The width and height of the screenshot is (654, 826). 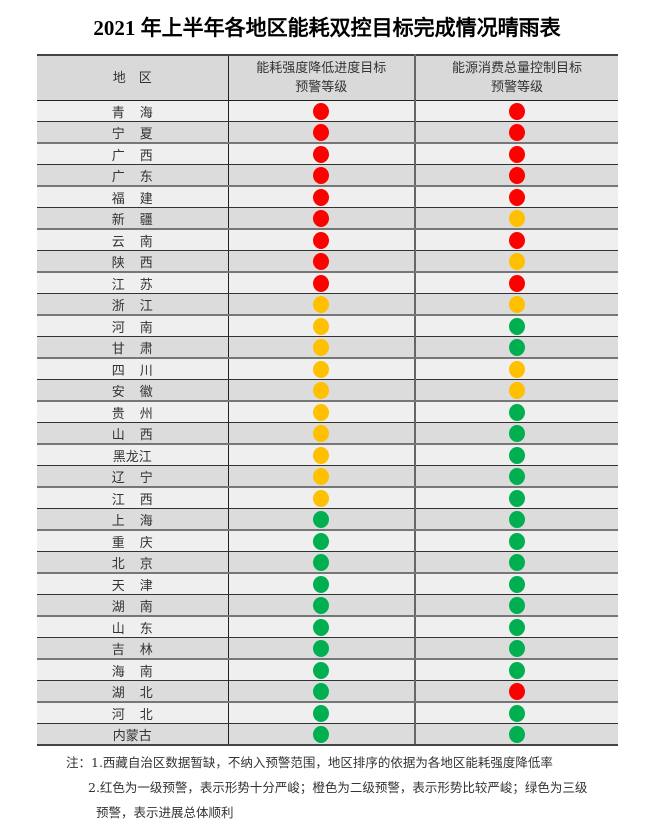 What do you see at coordinates (139, 672) in the screenshot?
I see `region-name: 海南` at bounding box center [139, 672].